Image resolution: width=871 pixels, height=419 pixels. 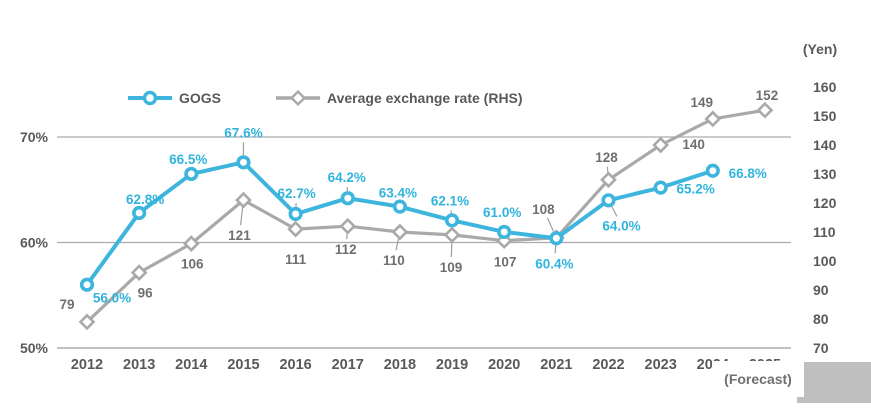 What do you see at coordinates (66, 304) in the screenshot?
I see `data-label-exchange-rate: 79` at bounding box center [66, 304].